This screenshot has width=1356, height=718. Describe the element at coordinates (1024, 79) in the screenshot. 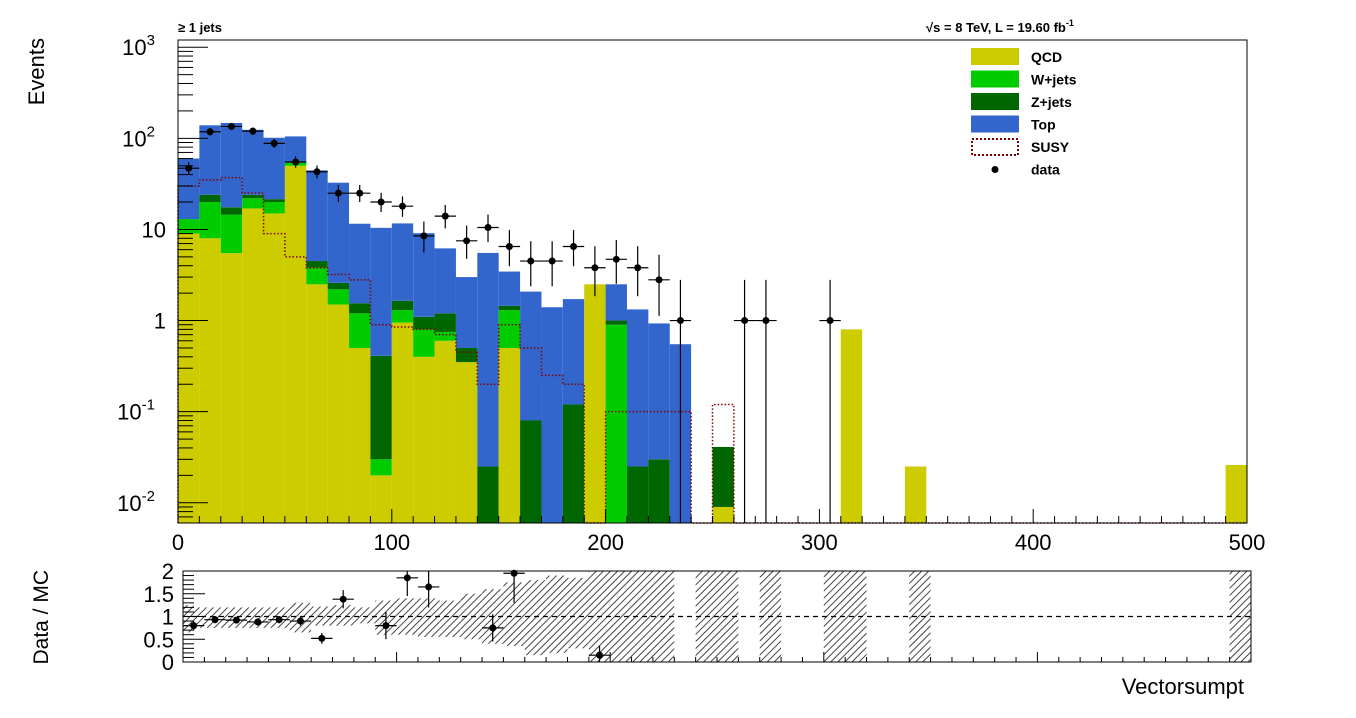

I see `legend-entry: W+jets` at that location.